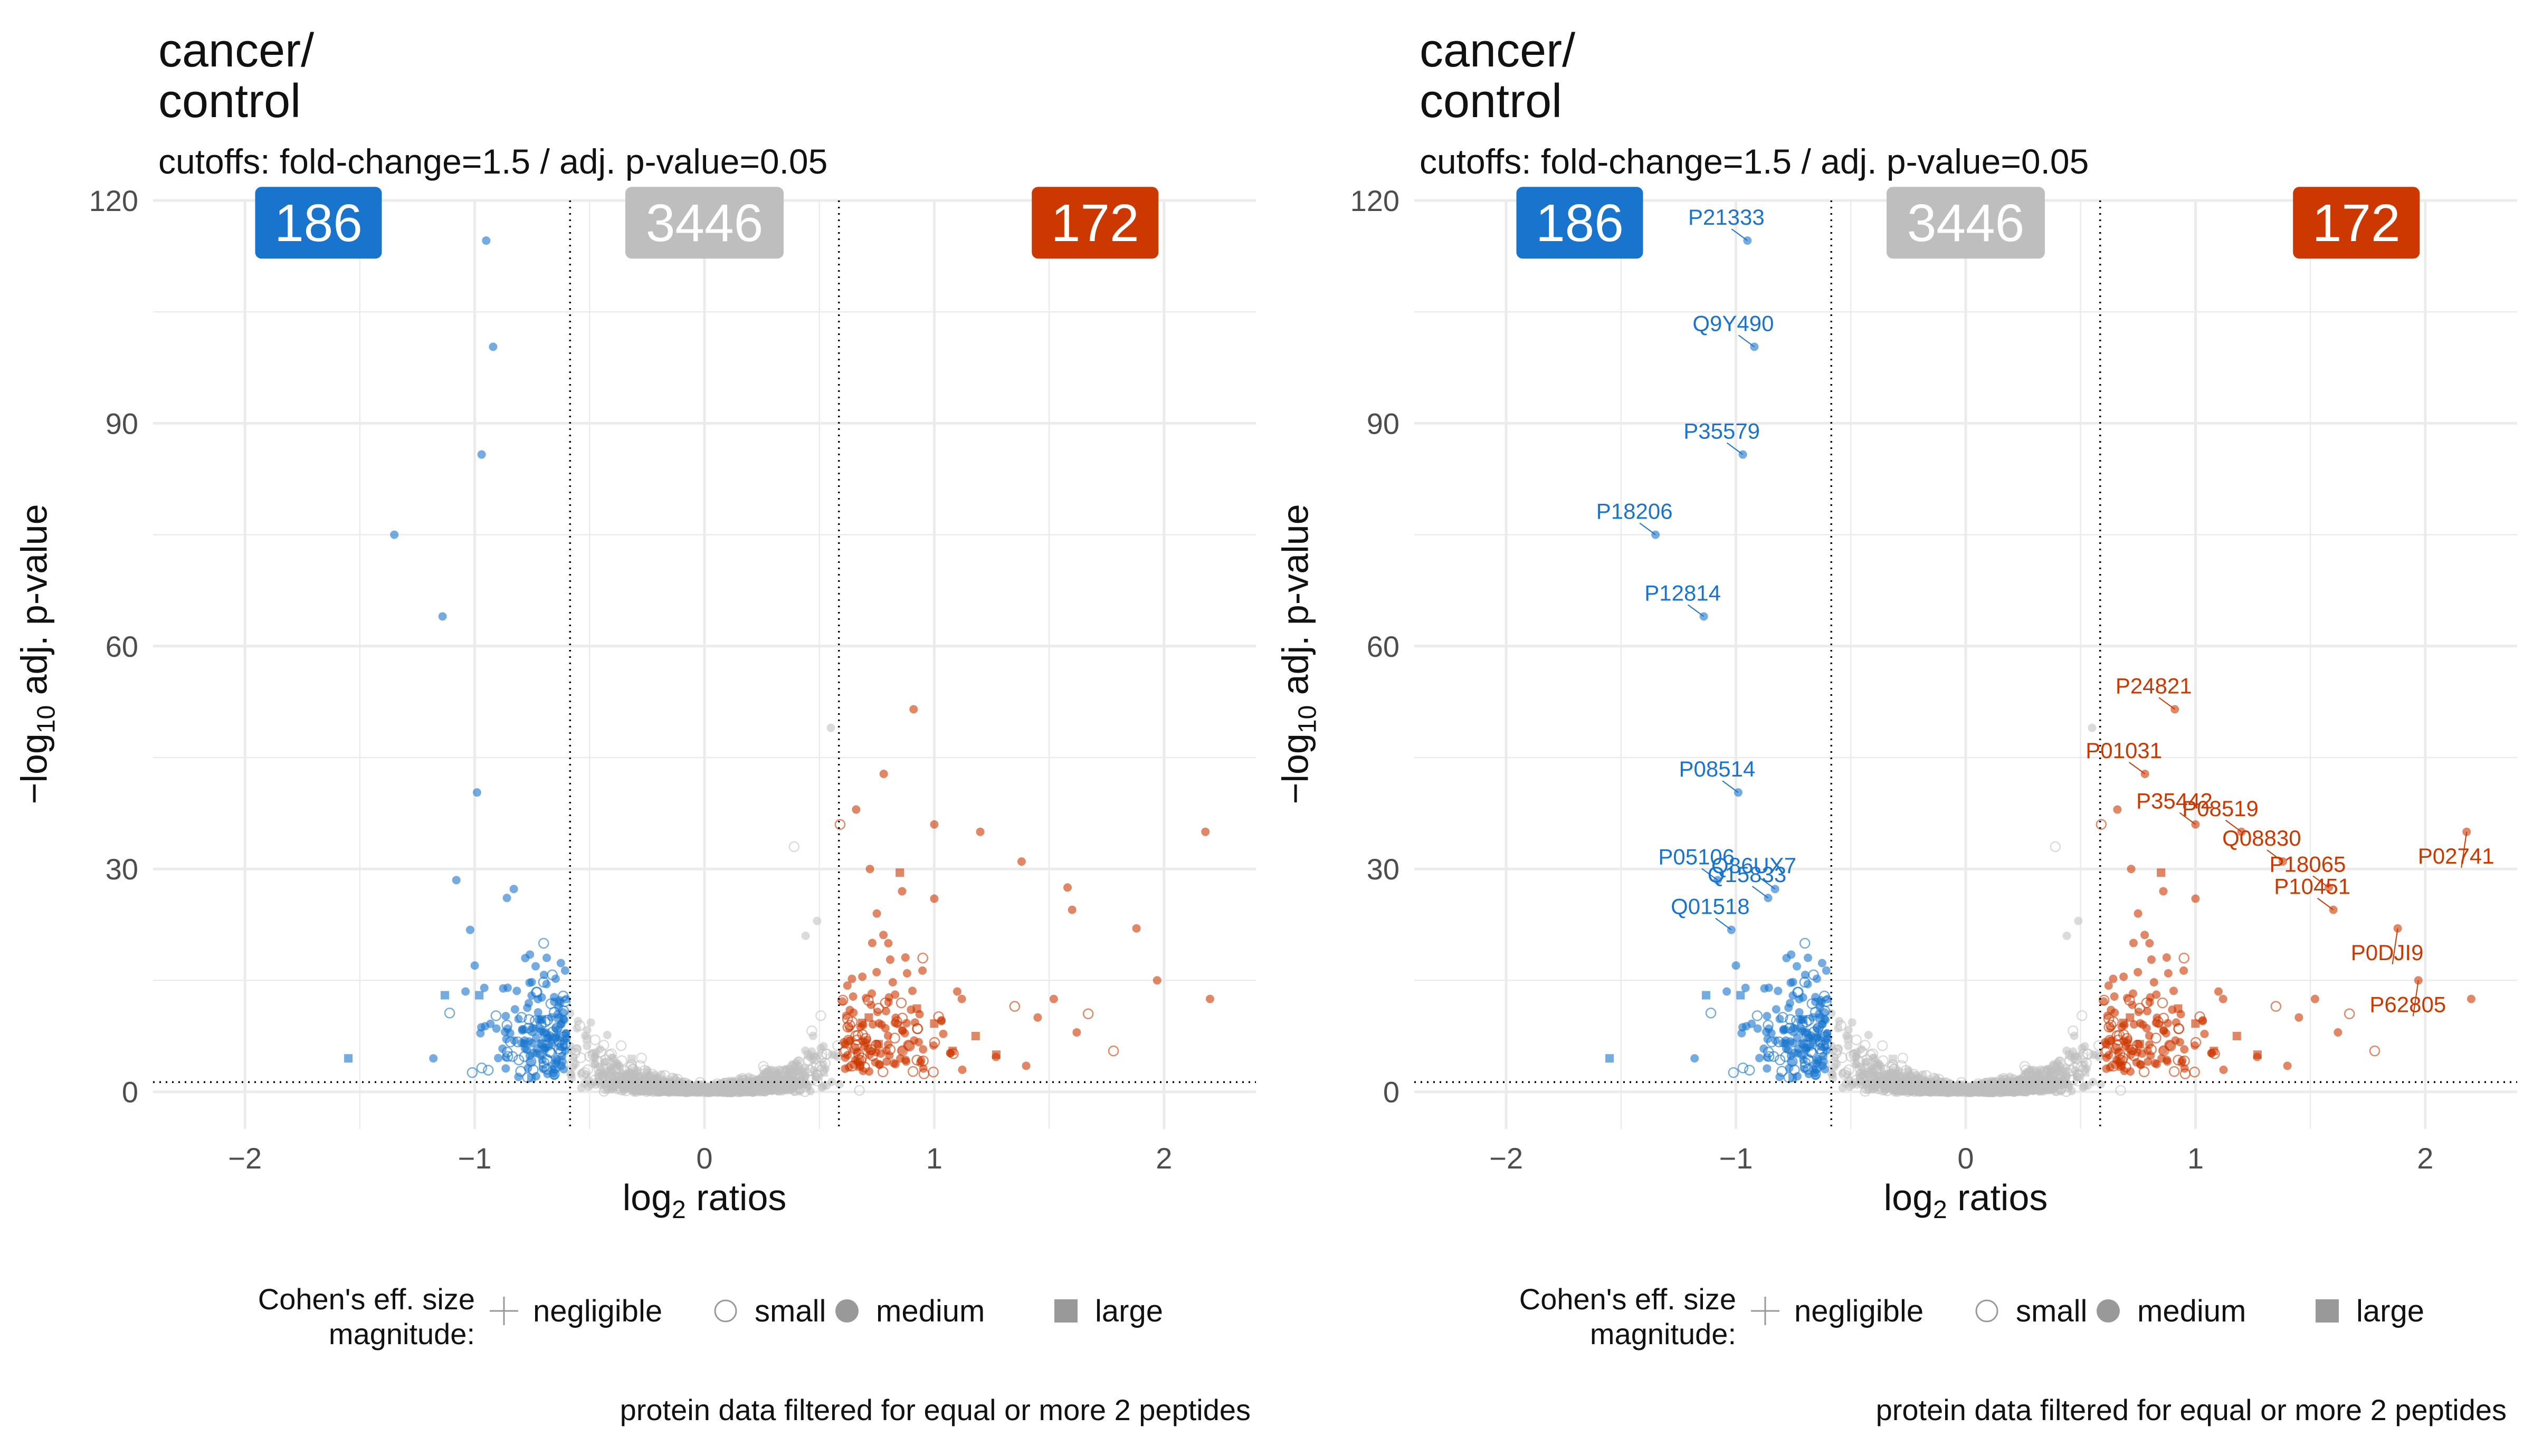 This screenshot has height=1456, width=2533. What do you see at coordinates (1072, 909) in the screenshot?
I see `data-point-P10451` at bounding box center [1072, 909].